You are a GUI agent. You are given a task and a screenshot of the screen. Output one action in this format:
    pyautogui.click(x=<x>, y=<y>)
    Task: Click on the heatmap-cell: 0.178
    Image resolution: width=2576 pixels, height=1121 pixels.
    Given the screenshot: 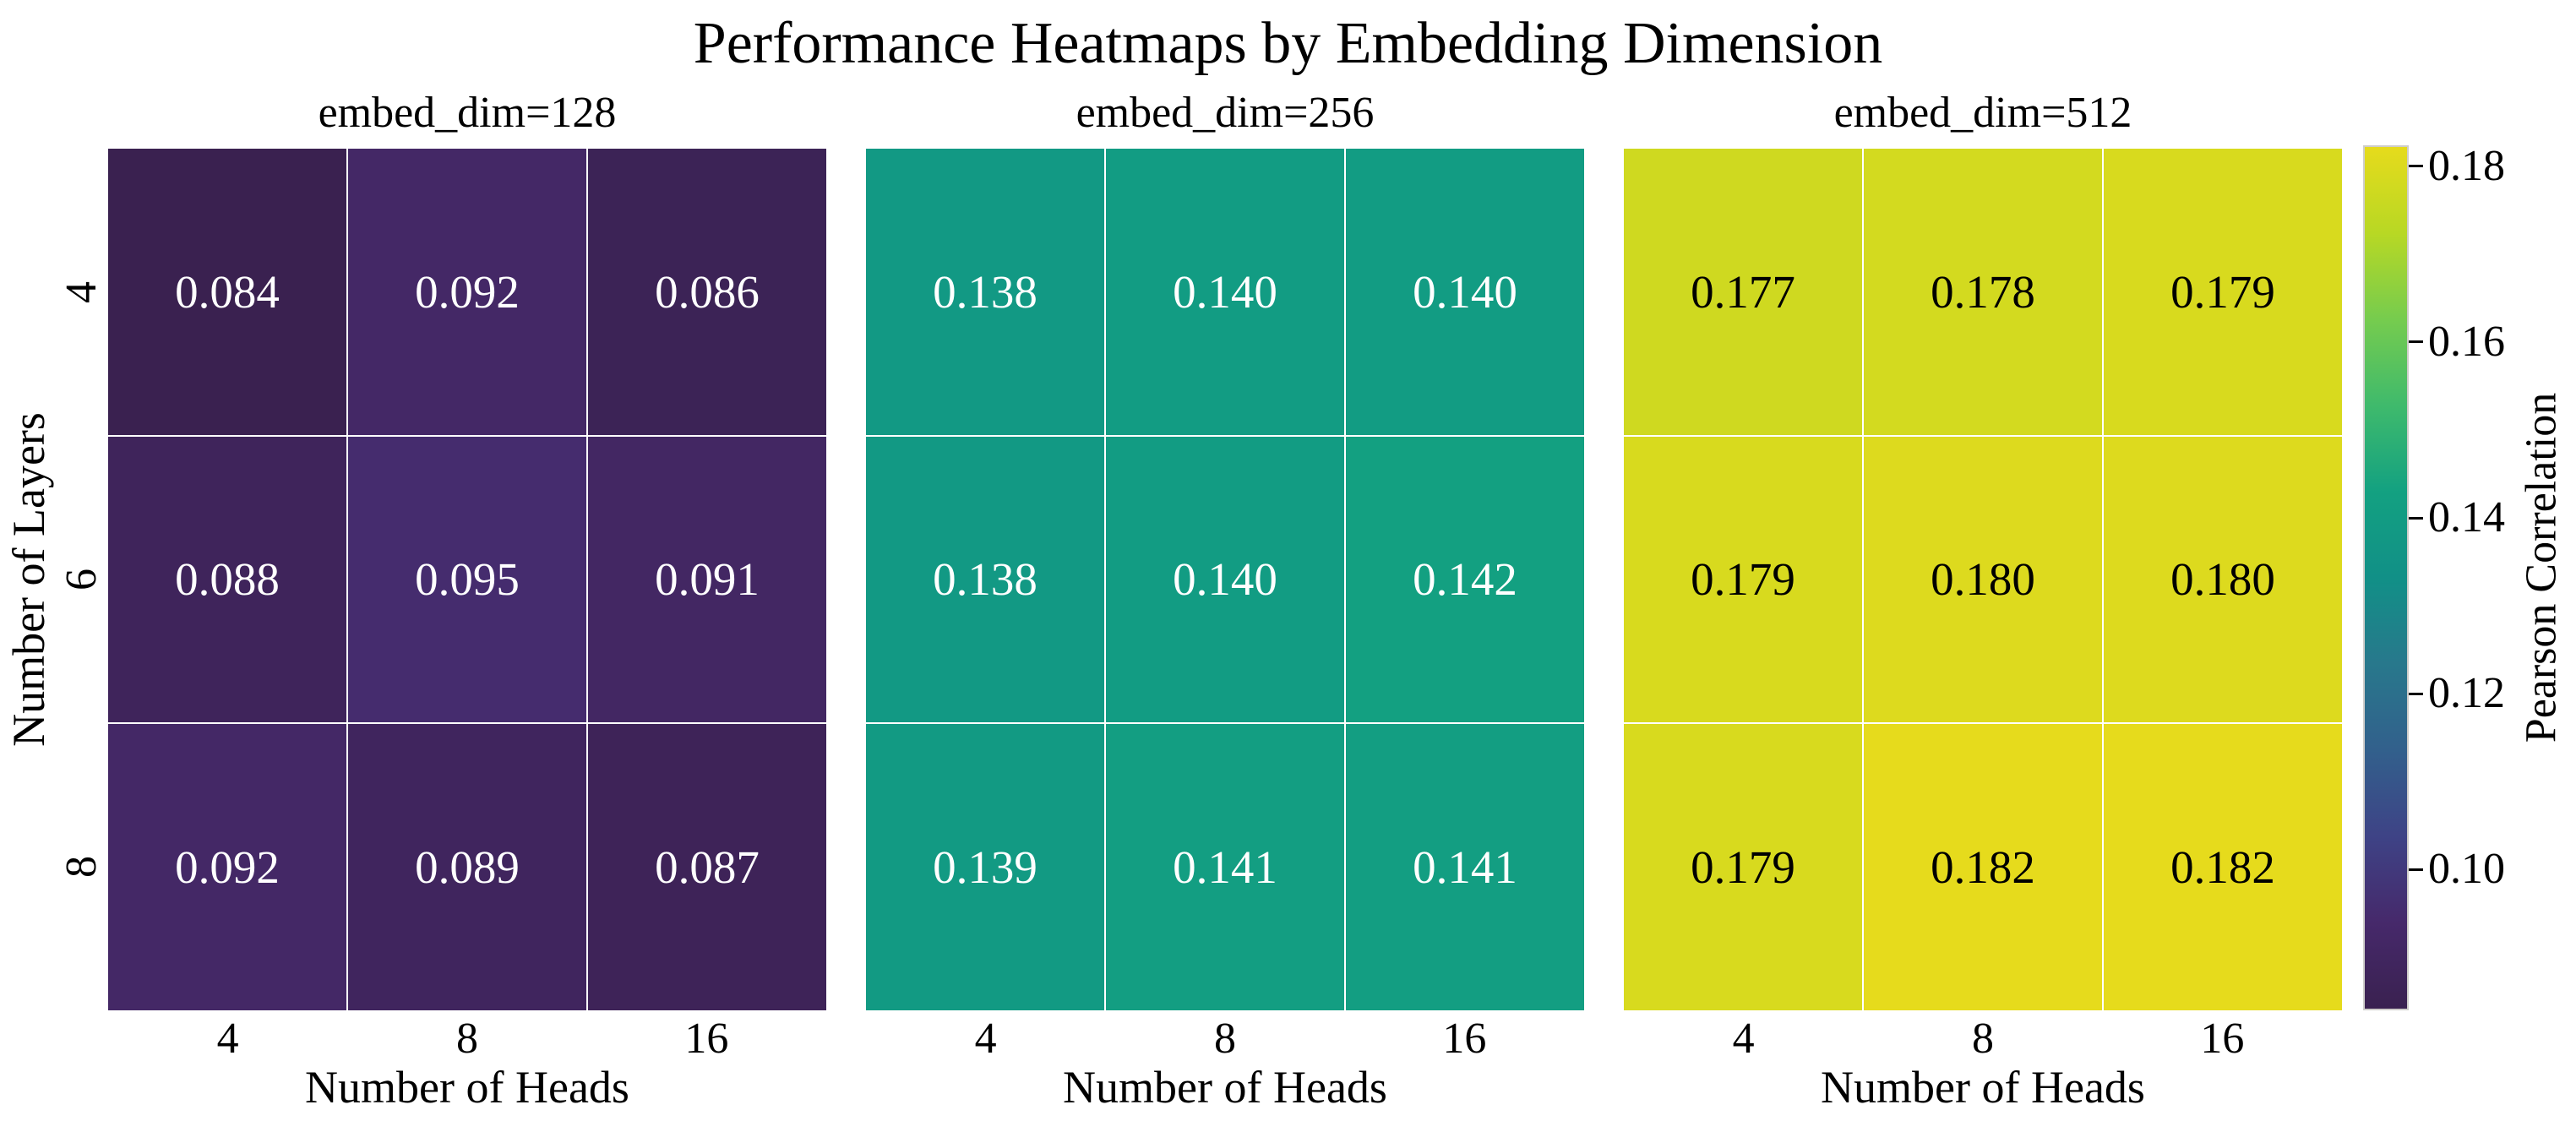 What is the action you would take?
    pyautogui.click(x=1983, y=292)
    